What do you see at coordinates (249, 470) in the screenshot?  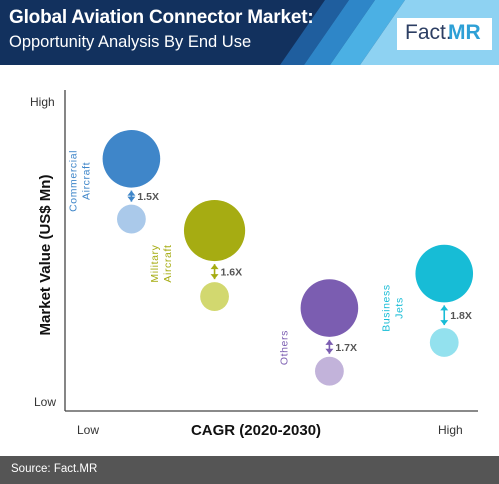 I see `source-footer: Source: Fact.MR` at bounding box center [249, 470].